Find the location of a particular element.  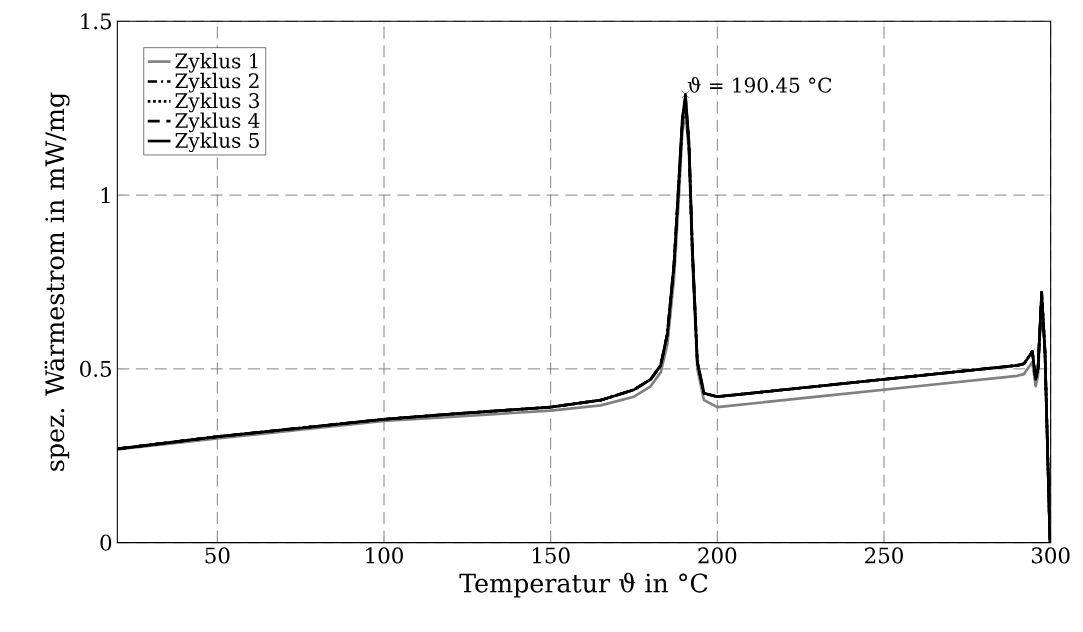

legend-label: Zyklus 1 is located at coordinates (216, 63).